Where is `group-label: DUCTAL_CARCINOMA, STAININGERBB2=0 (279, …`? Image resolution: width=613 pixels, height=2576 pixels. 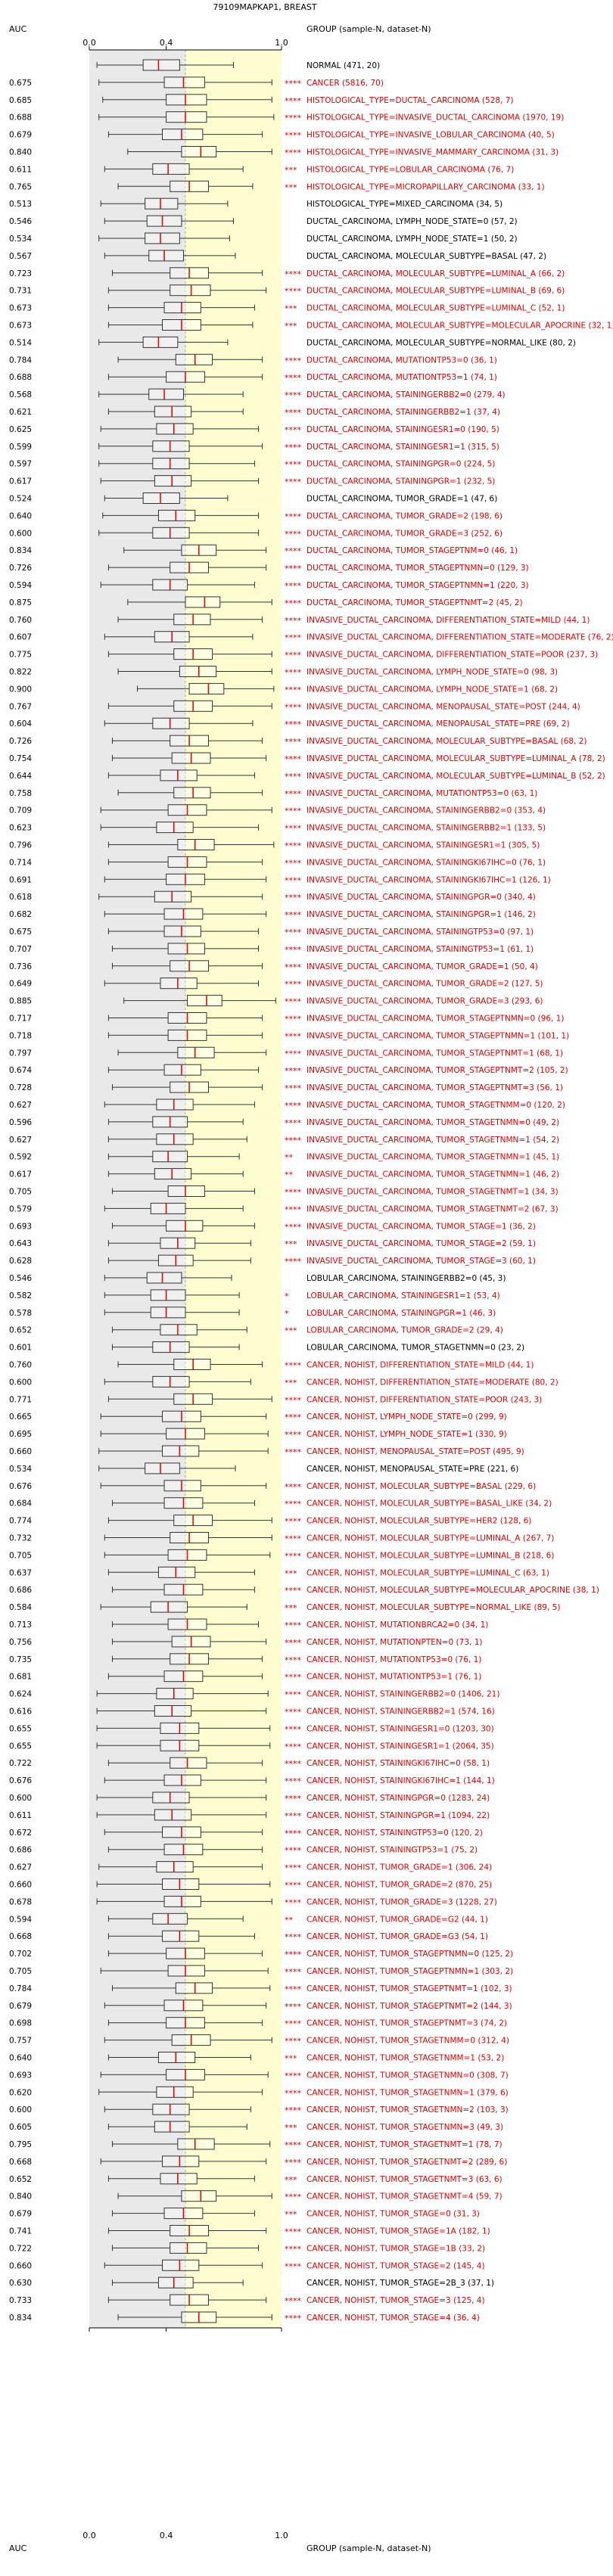 group-label: DUCTAL_CARCINOMA, STAININGERBB2=0 (279, … is located at coordinates (406, 394).